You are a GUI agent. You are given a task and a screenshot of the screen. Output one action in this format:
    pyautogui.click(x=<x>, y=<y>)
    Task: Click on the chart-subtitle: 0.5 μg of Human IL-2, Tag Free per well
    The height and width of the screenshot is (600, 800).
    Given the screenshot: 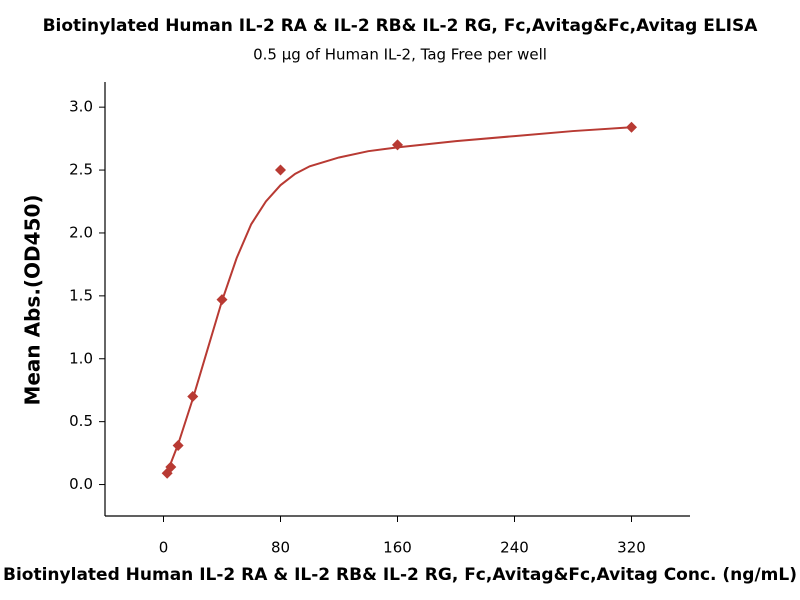 What is the action you would take?
    pyautogui.click(x=400, y=55)
    